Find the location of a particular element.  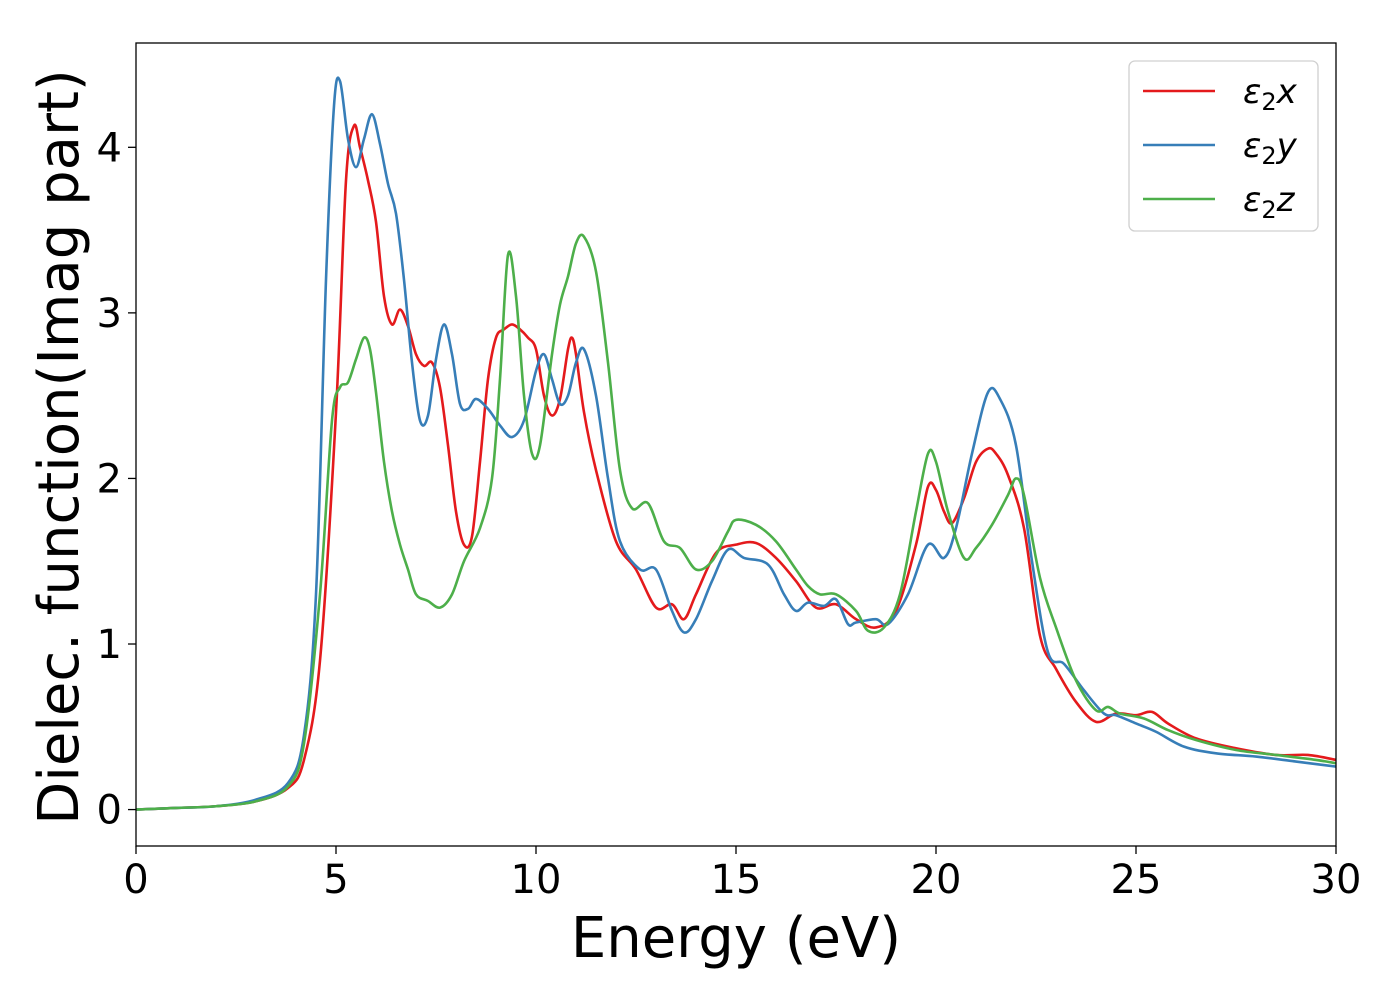

x-tick-label: 10 is located at coordinates (536, 880).